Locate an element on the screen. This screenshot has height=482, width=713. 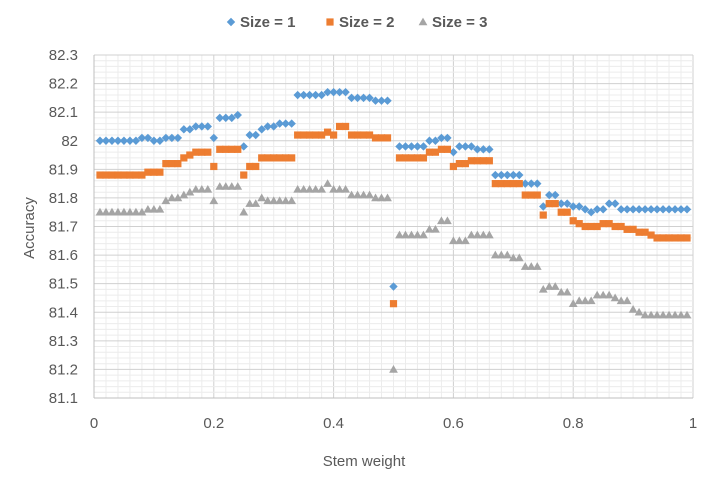
legend-label: Size = 2 is located at coordinates (366, 22).